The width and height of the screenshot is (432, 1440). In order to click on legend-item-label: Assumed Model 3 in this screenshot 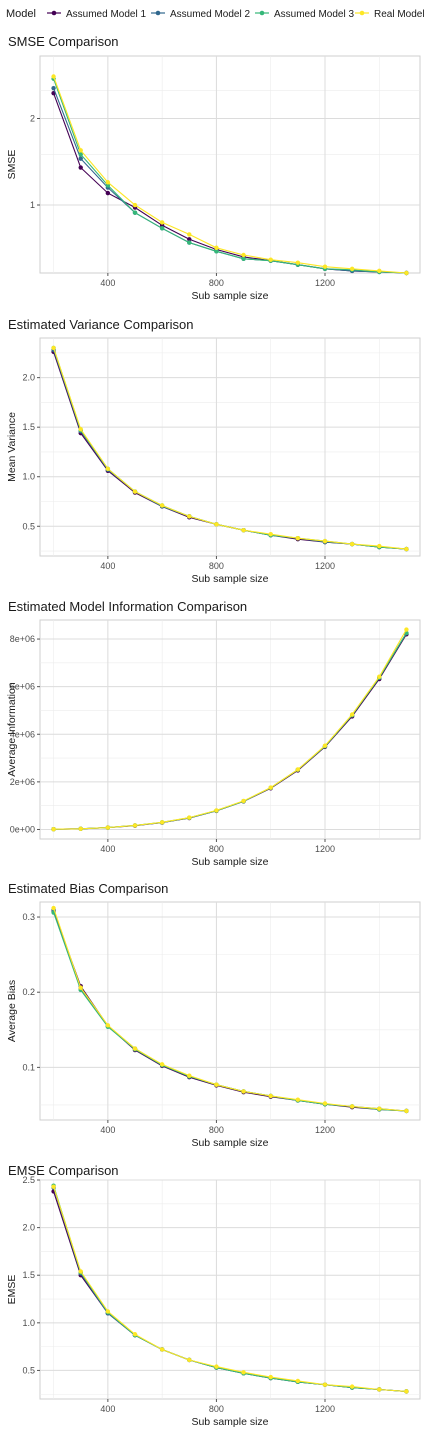, I will do `click(314, 14)`.